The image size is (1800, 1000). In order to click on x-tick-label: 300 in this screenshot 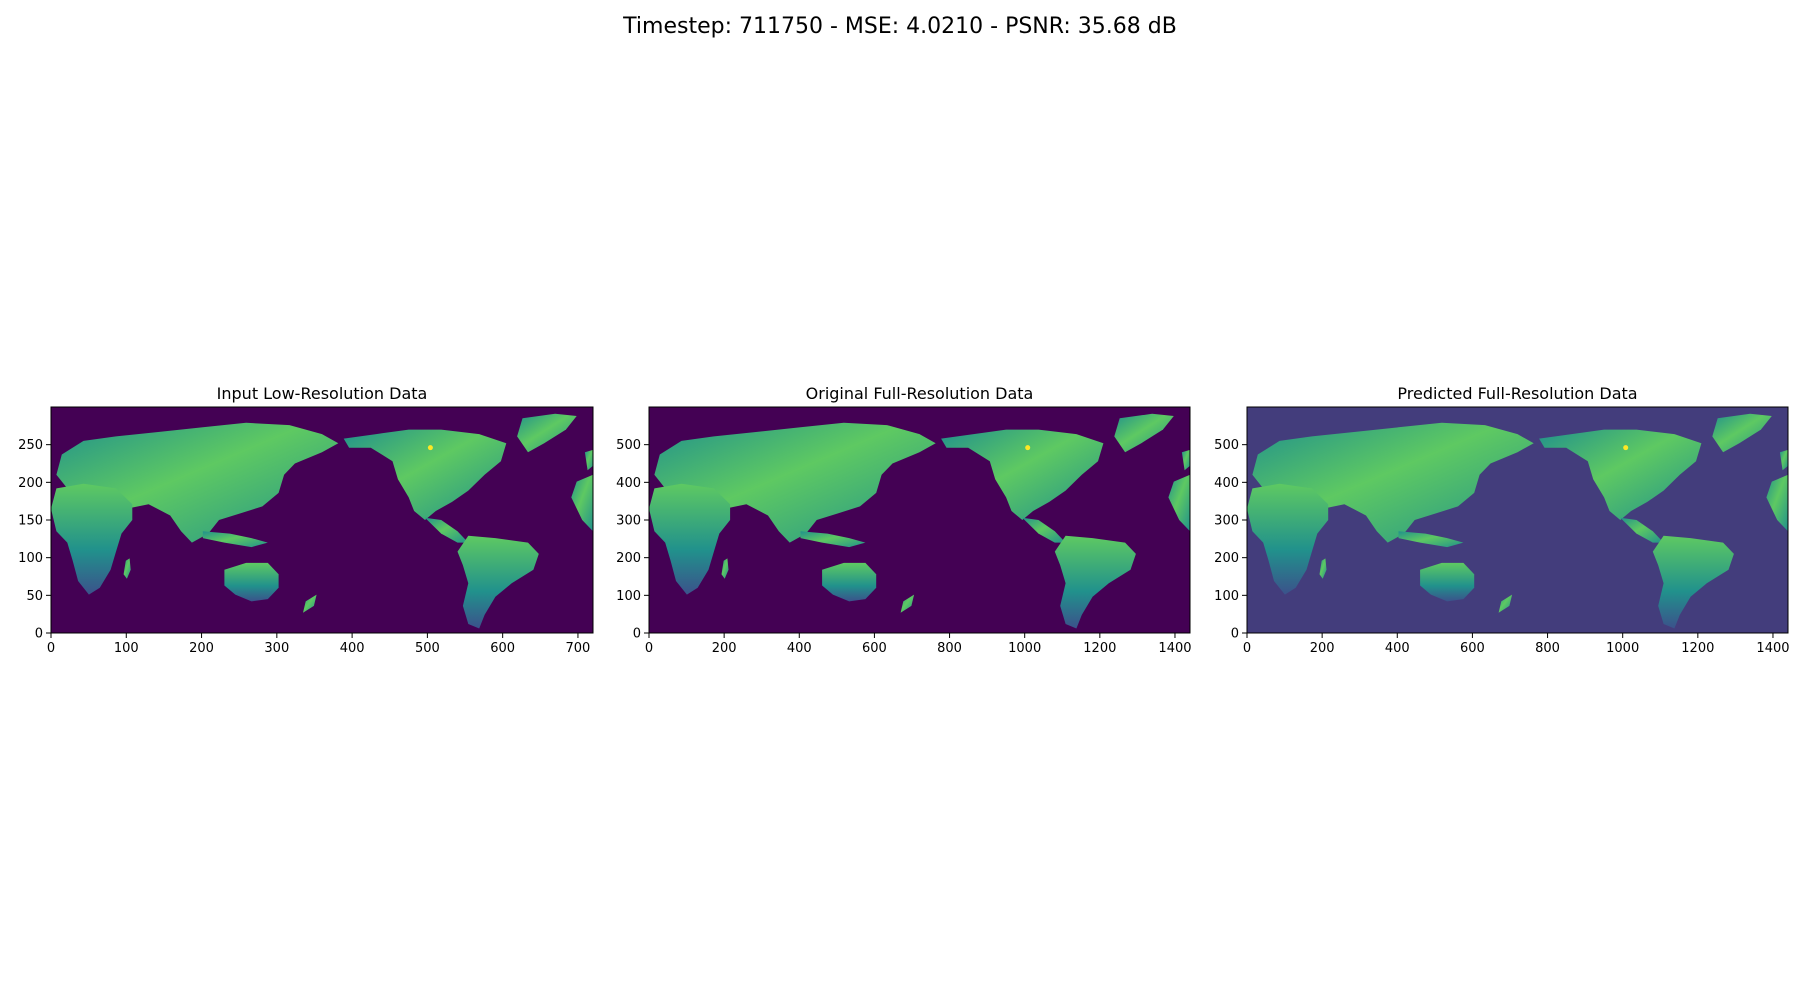, I will do `click(276, 648)`.